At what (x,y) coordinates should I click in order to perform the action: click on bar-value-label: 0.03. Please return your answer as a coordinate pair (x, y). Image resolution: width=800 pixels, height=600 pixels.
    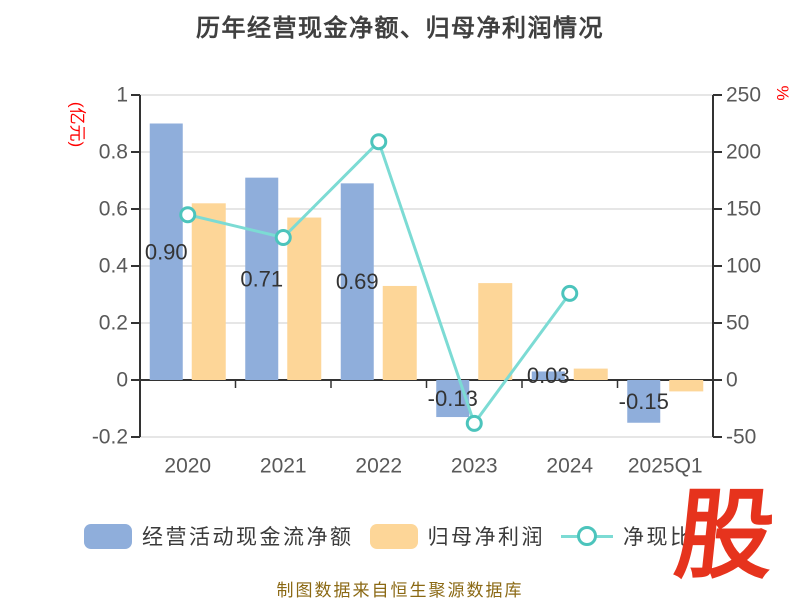
    Looking at the image, I should click on (548, 375).